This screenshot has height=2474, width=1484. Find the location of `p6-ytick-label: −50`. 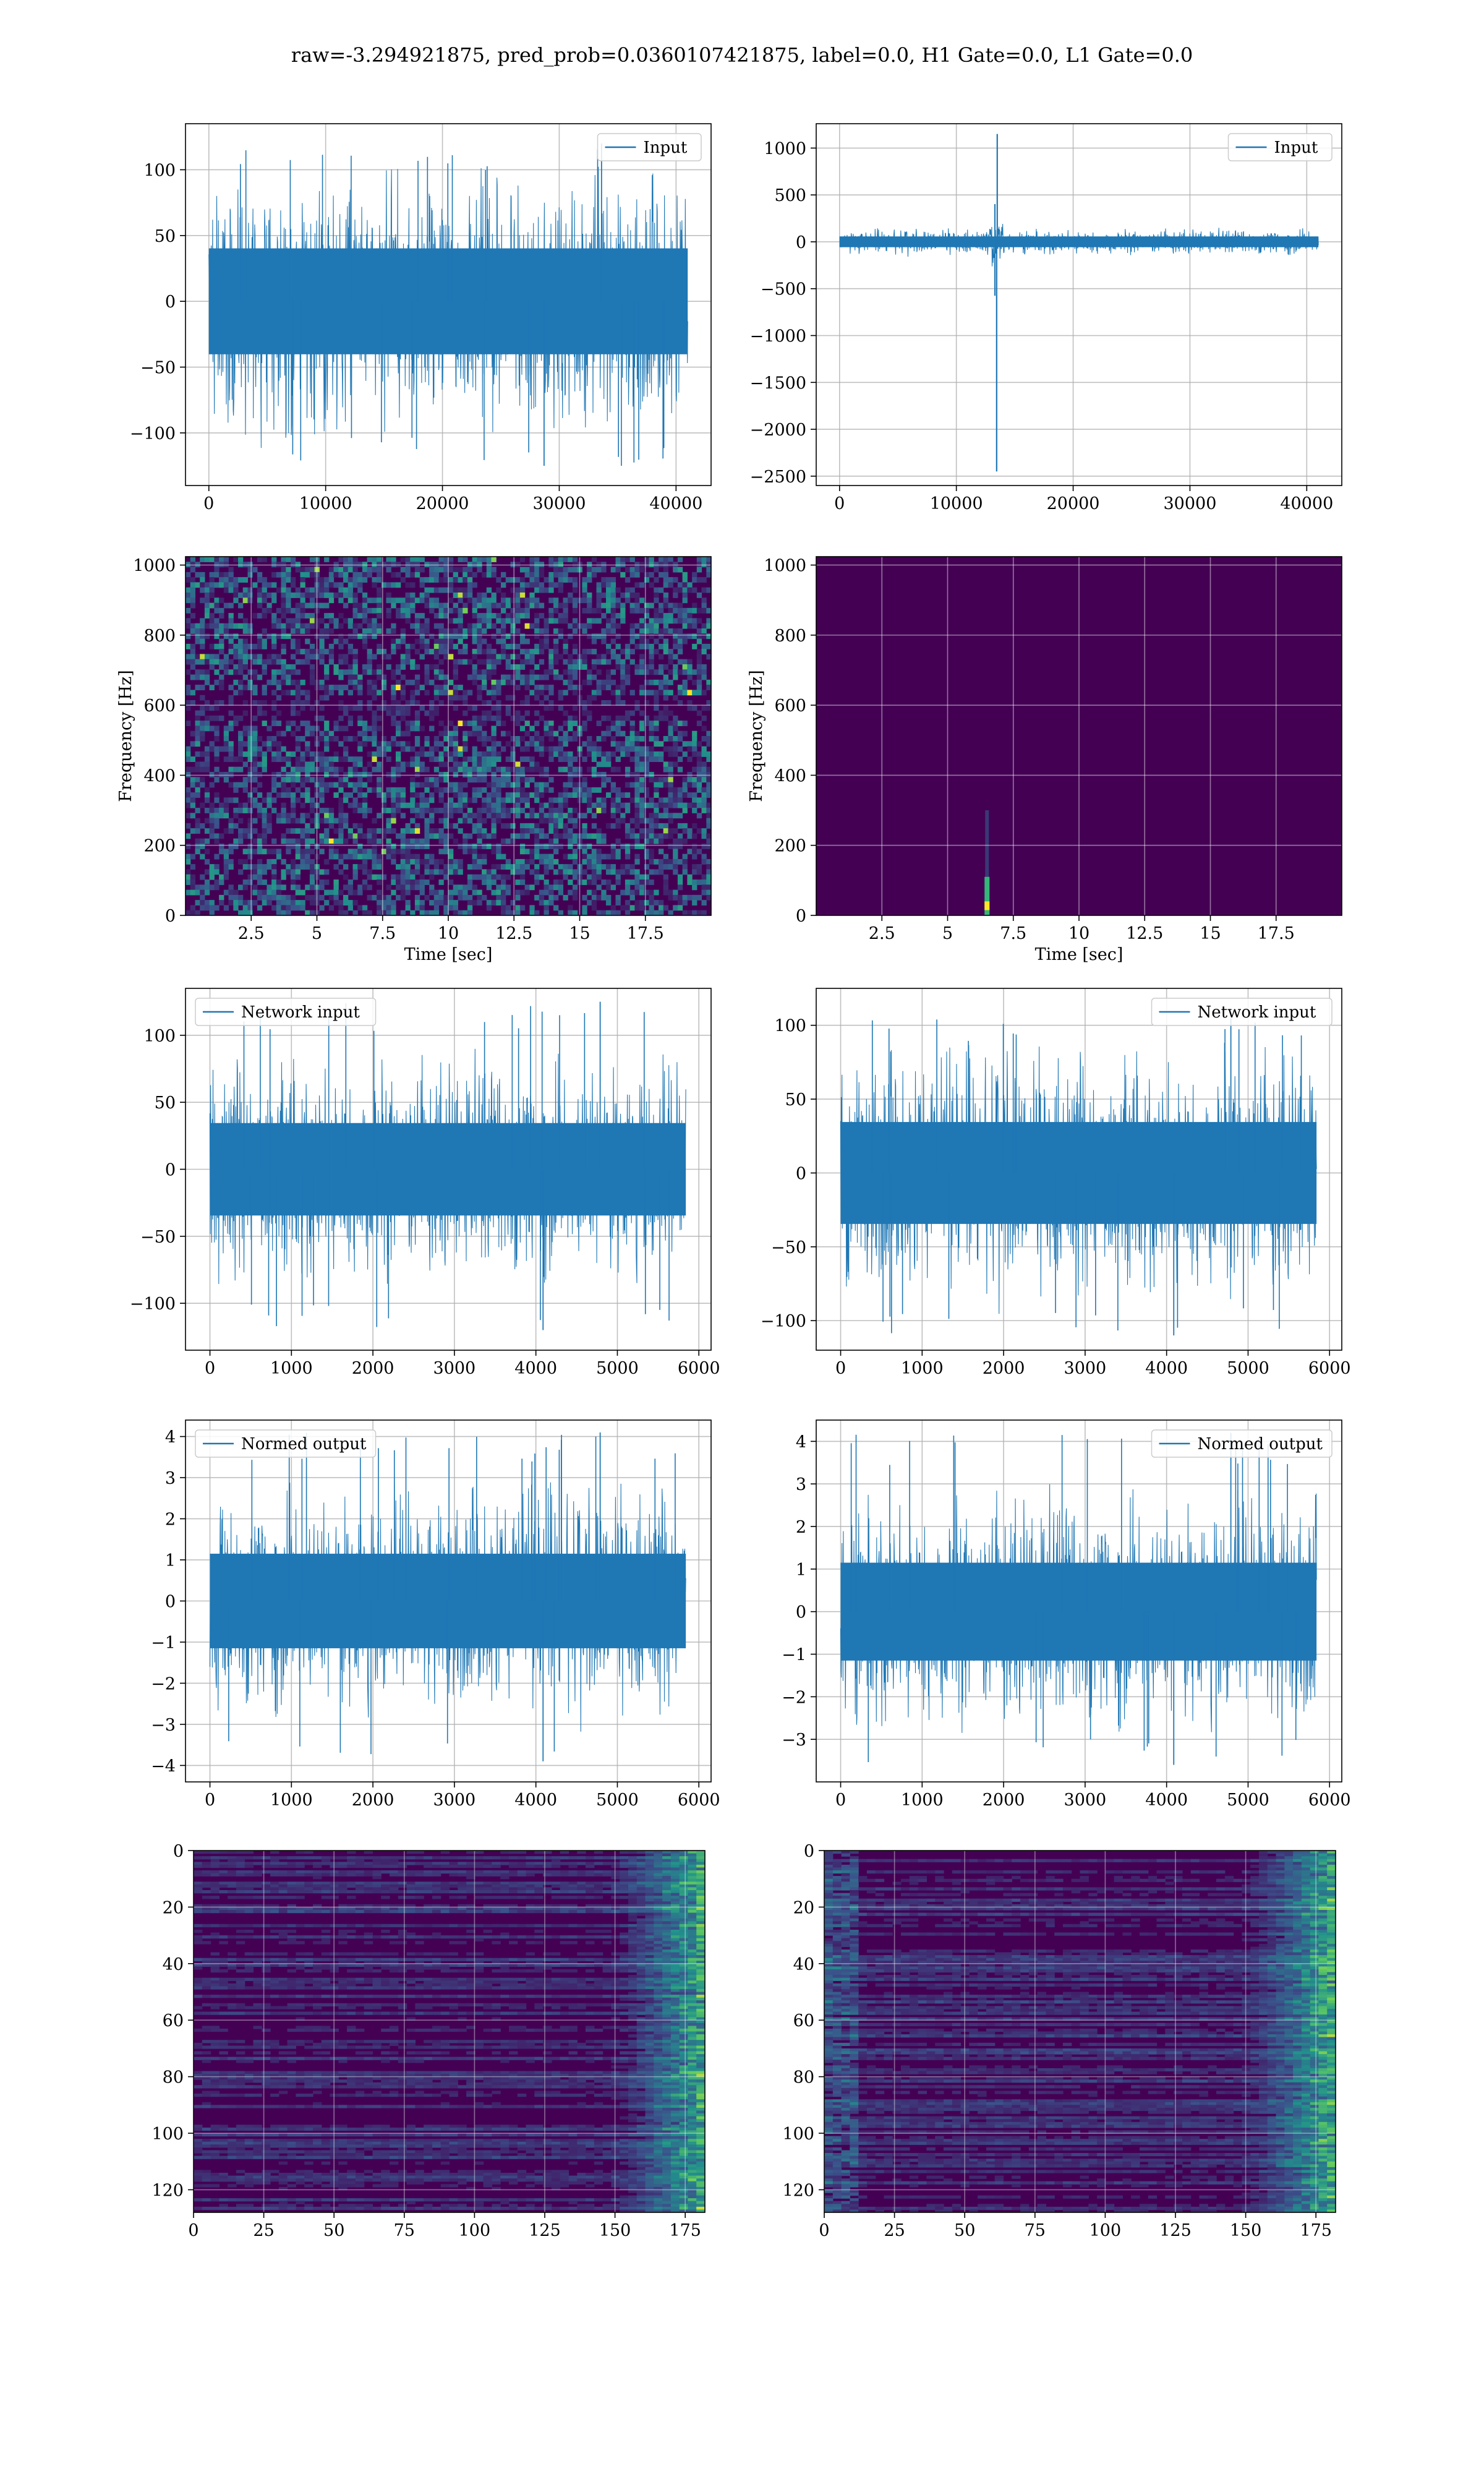

p6-ytick-label: −50 is located at coordinates (788, 1247).